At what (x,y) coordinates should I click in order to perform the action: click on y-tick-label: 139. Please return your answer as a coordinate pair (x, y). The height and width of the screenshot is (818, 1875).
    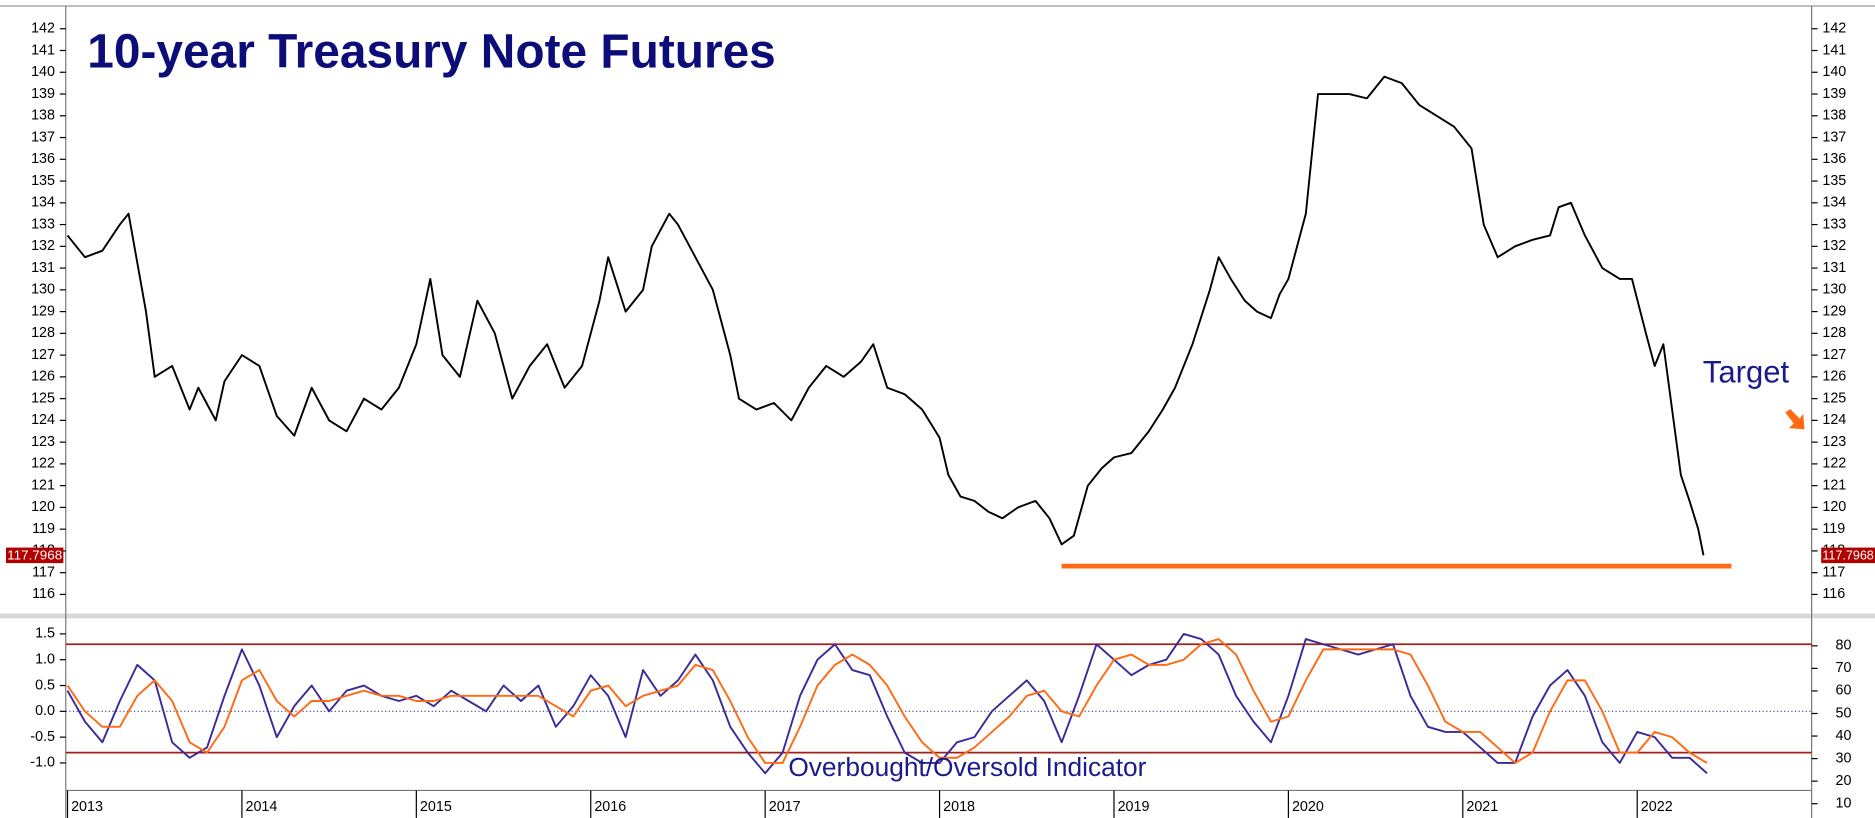
    Looking at the image, I should click on (43, 94).